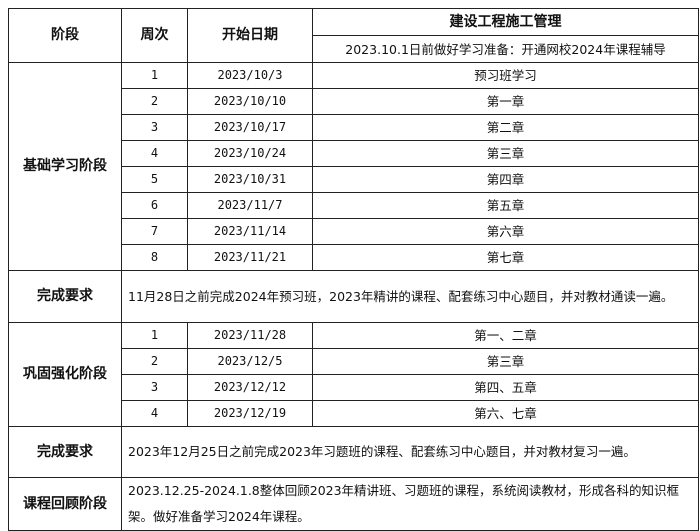 The height and width of the screenshot is (531, 700). What do you see at coordinates (250, 205) in the screenshot?
I see `date-cell: 2023/11/7` at bounding box center [250, 205].